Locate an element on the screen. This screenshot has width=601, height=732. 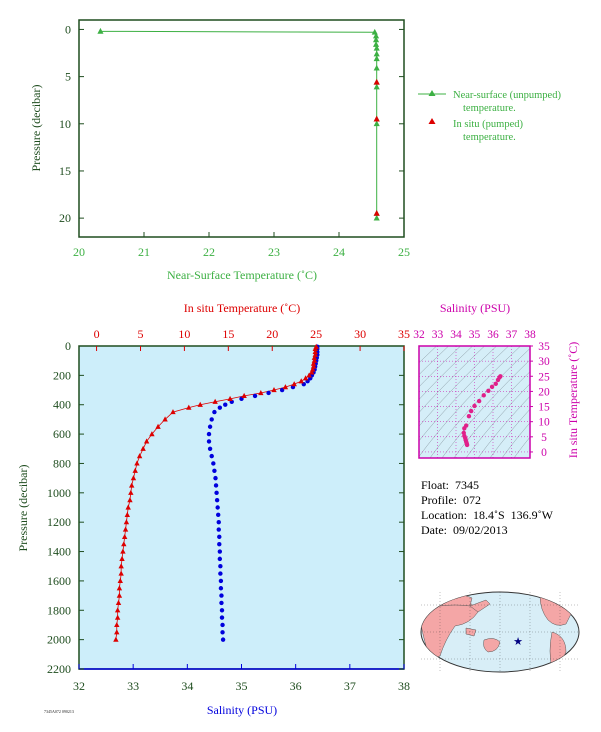
x-tick-label: 23 is located at coordinates (274, 252).